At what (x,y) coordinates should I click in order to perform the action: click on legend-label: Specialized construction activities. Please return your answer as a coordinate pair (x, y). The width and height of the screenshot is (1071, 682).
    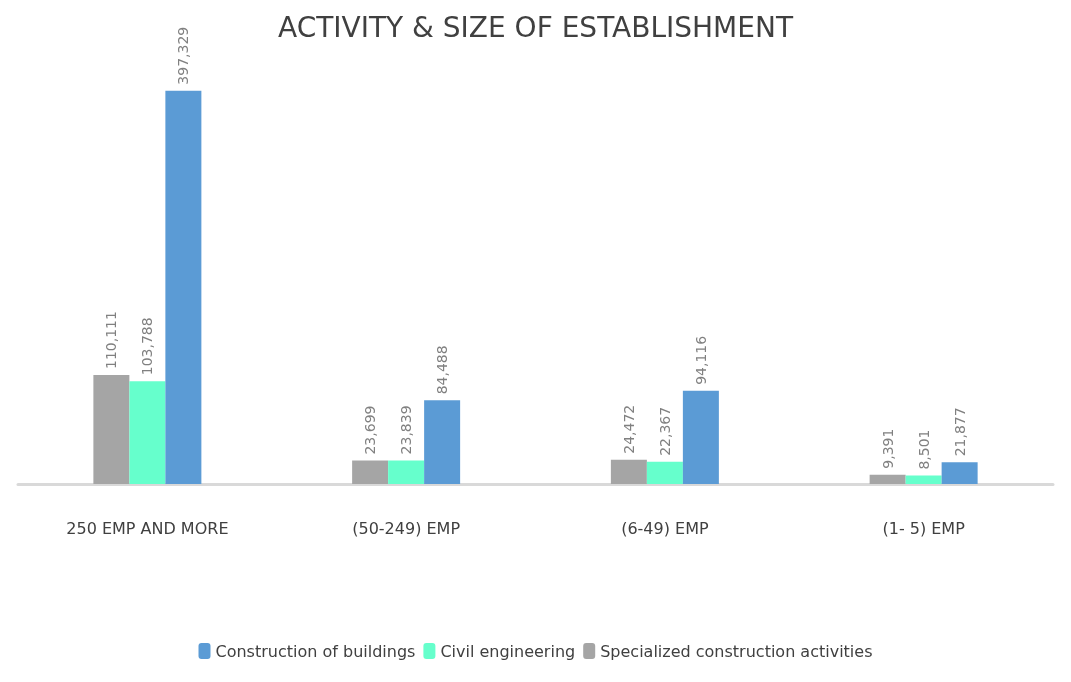
    Looking at the image, I should click on (736, 651).